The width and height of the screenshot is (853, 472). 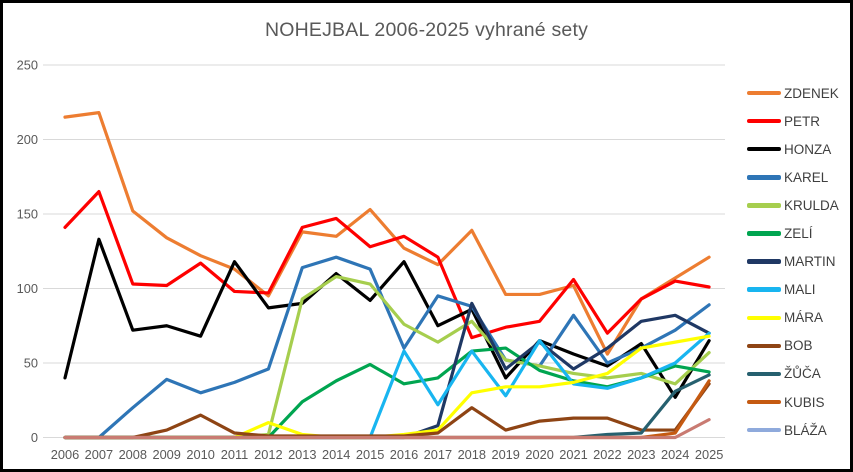 I want to click on x-axis-tick-label: 2019, so click(x=505, y=454).